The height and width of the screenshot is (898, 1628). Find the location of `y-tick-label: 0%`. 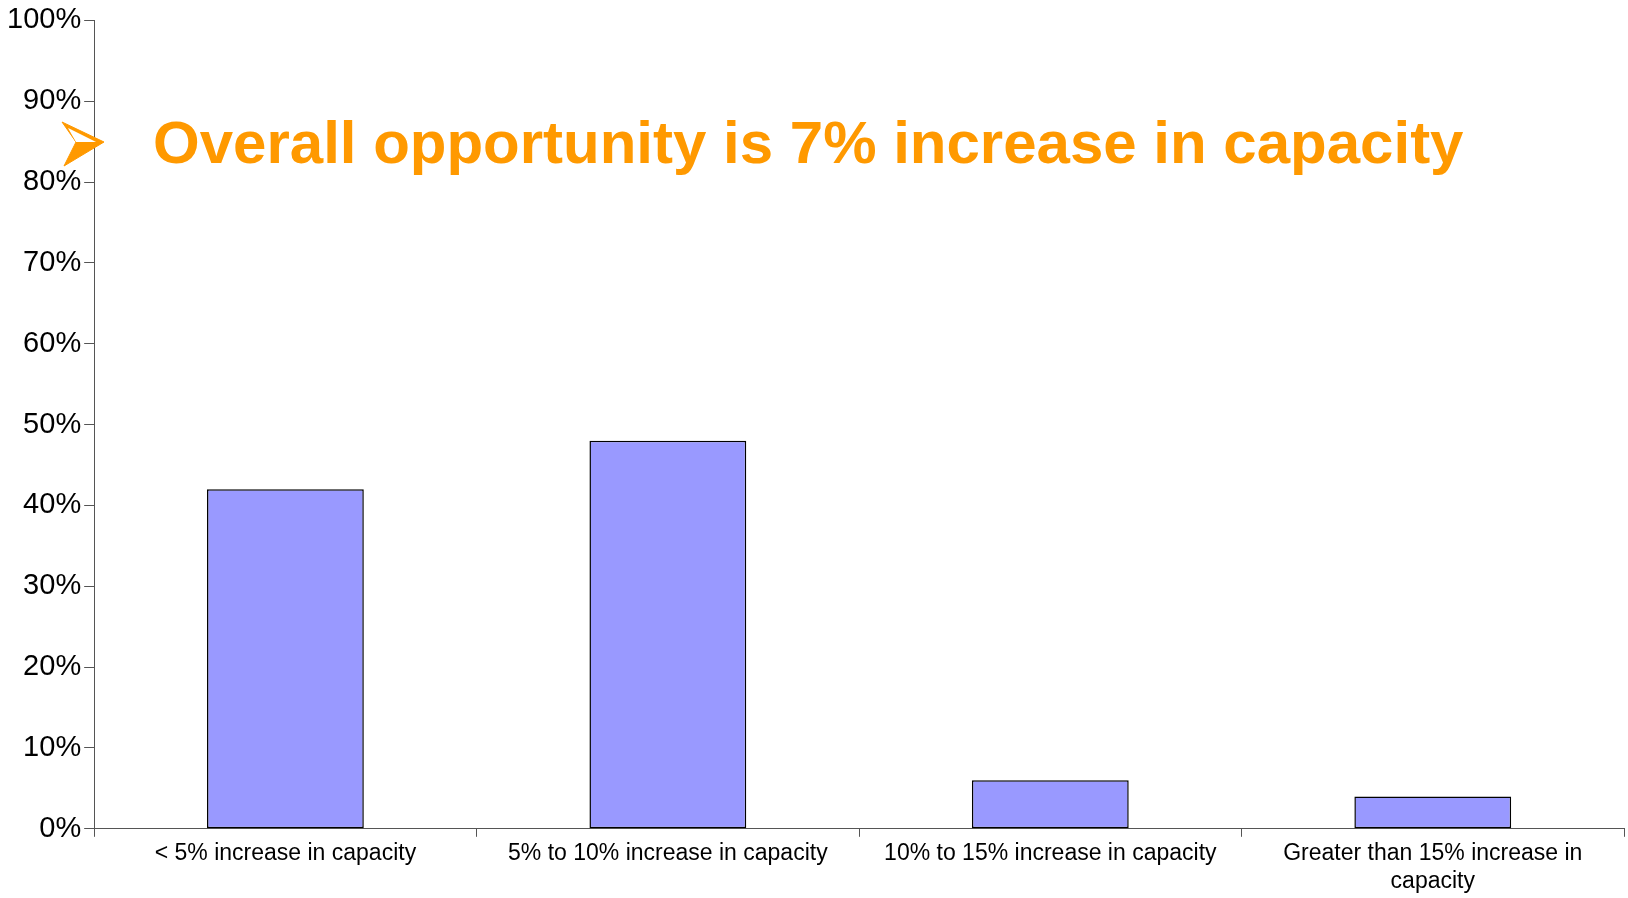

y-tick-label: 0% is located at coordinates (60, 826).